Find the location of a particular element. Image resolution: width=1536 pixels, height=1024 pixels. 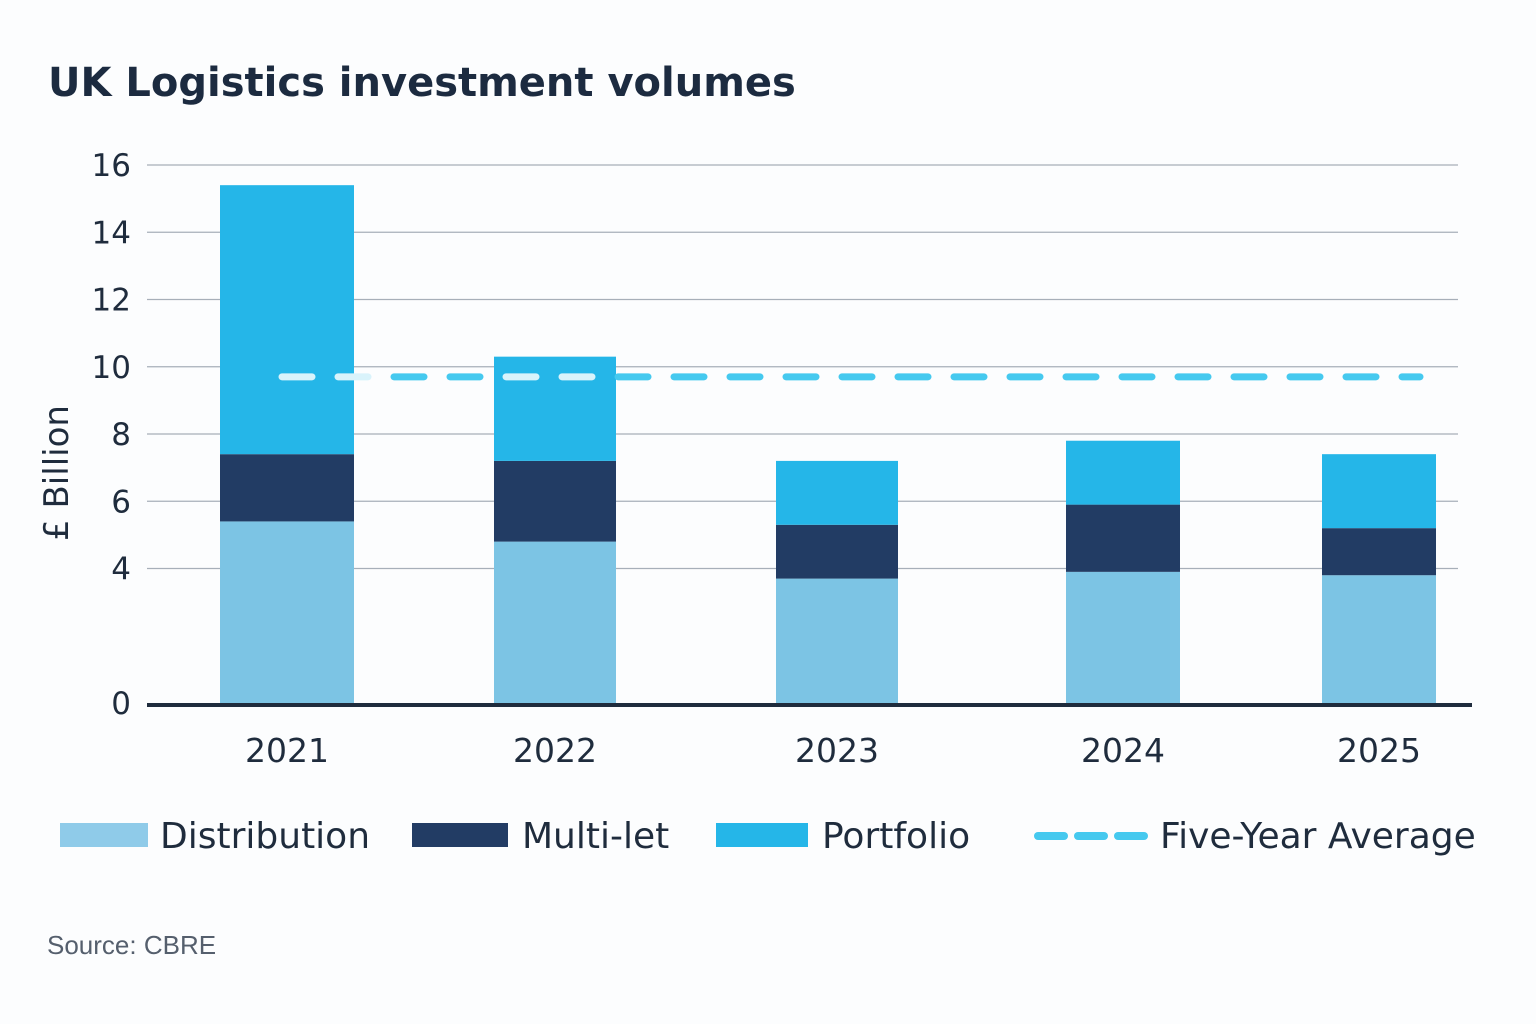

y-tick-label: 6 is located at coordinates (121, 502).